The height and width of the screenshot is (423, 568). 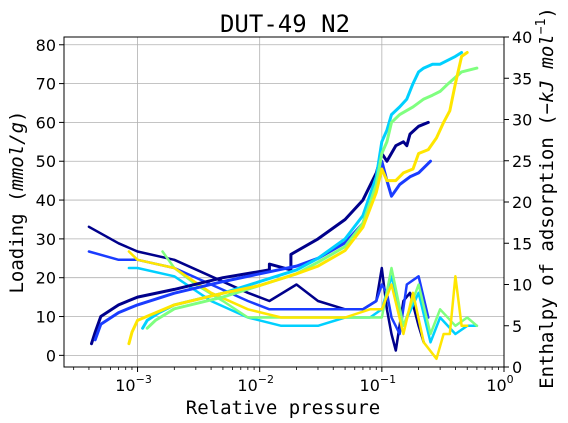 I want to click on y-left-label-unit: mmol/g, so click(x=17, y=157).